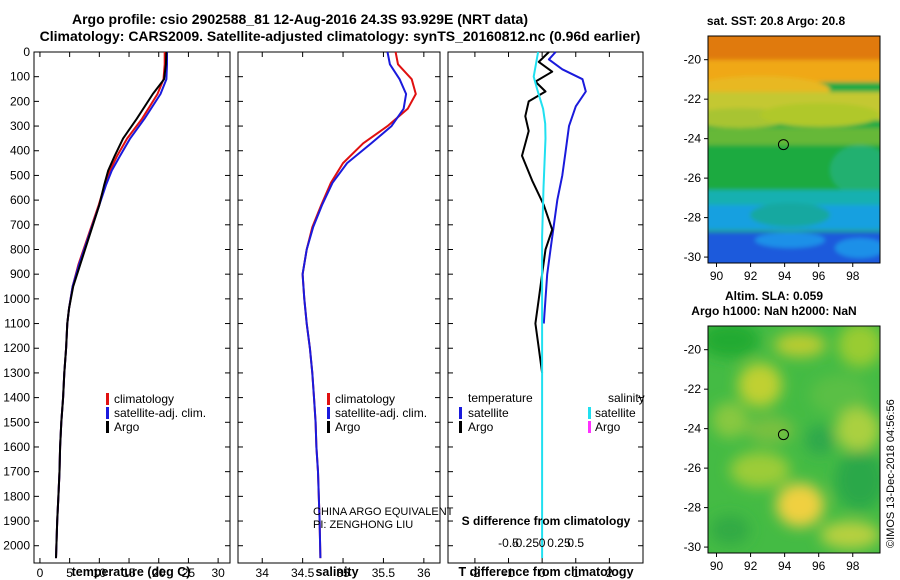 The height and width of the screenshot is (580, 900). I want to click on series-line-temperature-satellite, so click(564, 187).